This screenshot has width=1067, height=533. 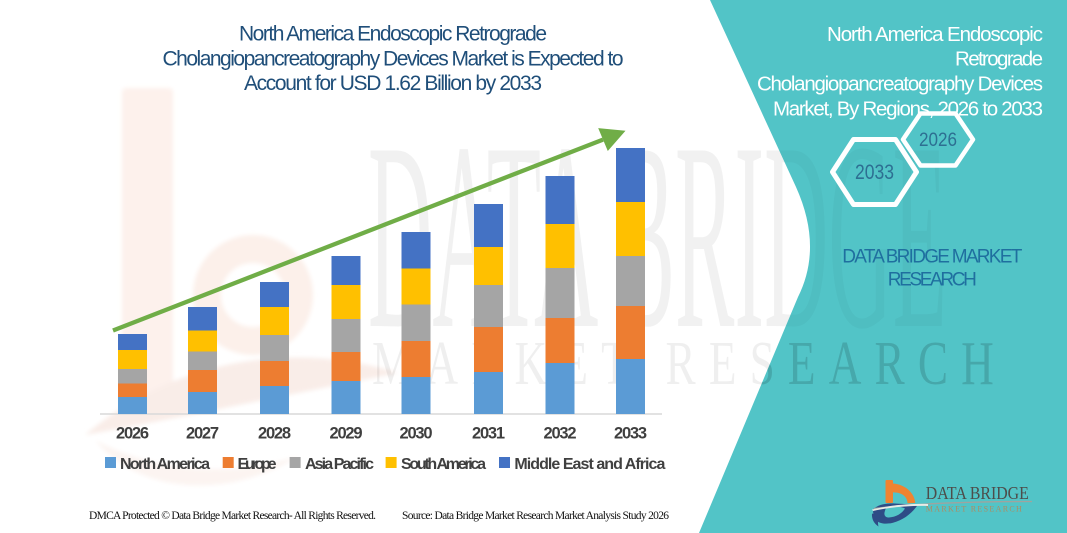 What do you see at coordinates (393, 34) in the screenshot?
I see `svg-text:North America Endoscopic Retro: North America Endoscopic Retrograde` at bounding box center [393, 34].